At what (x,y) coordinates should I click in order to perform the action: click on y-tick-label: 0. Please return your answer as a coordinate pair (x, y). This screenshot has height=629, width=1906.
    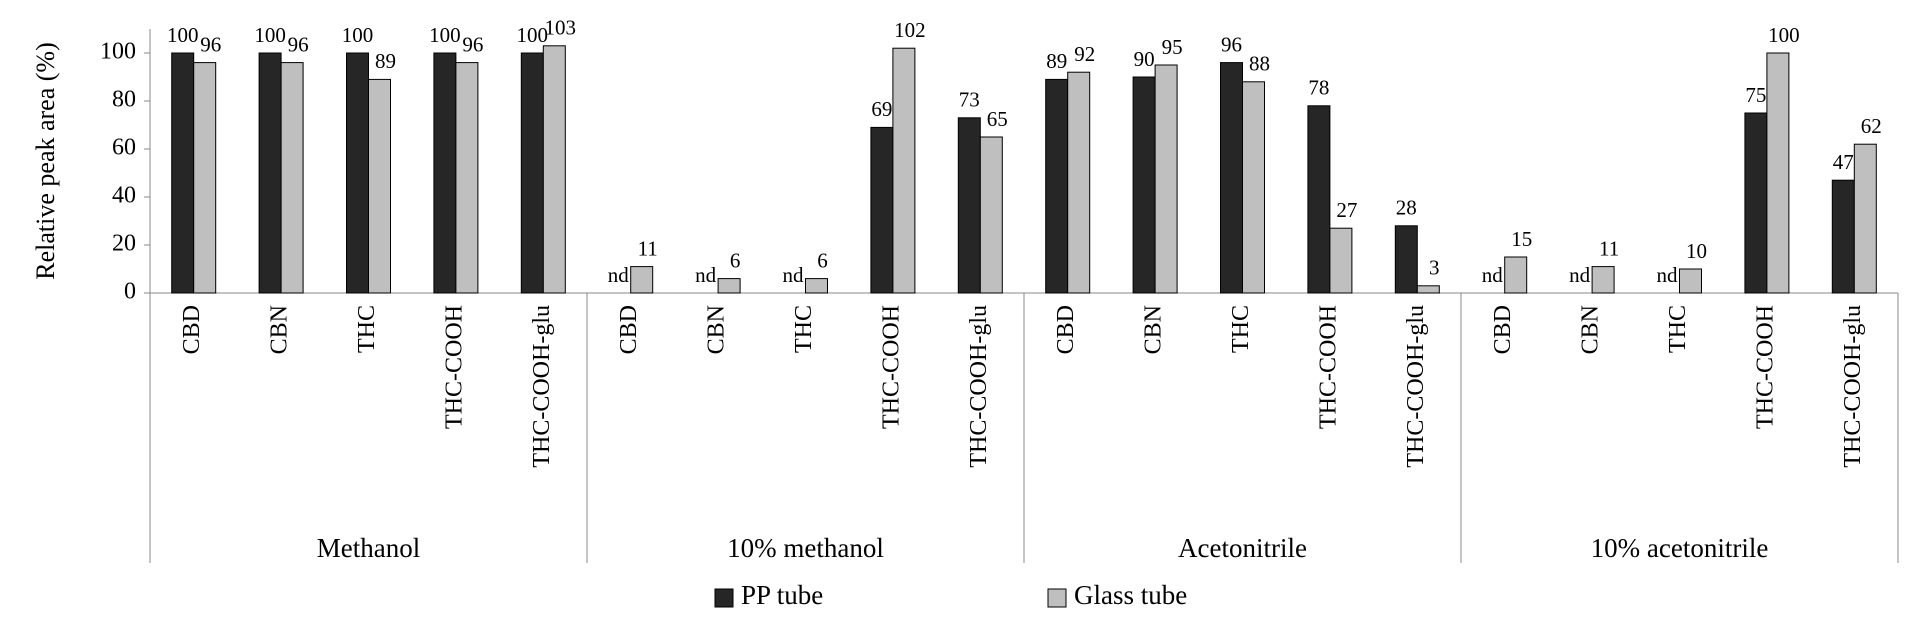
    Looking at the image, I should click on (130, 292).